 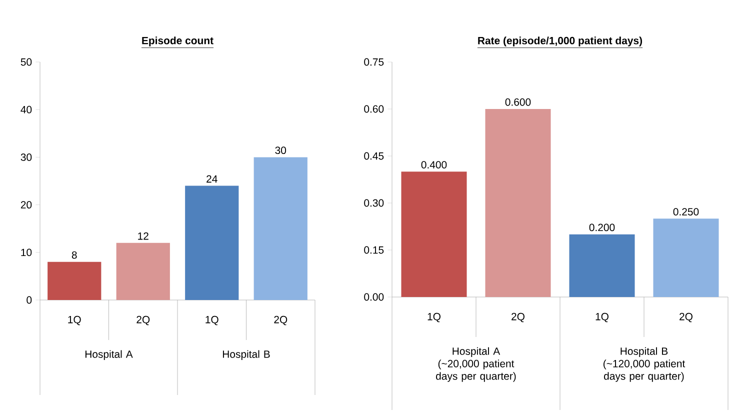 What do you see at coordinates (109, 355) in the screenshot?
I see `text: Hospital A` at bounding box center [109, 355].